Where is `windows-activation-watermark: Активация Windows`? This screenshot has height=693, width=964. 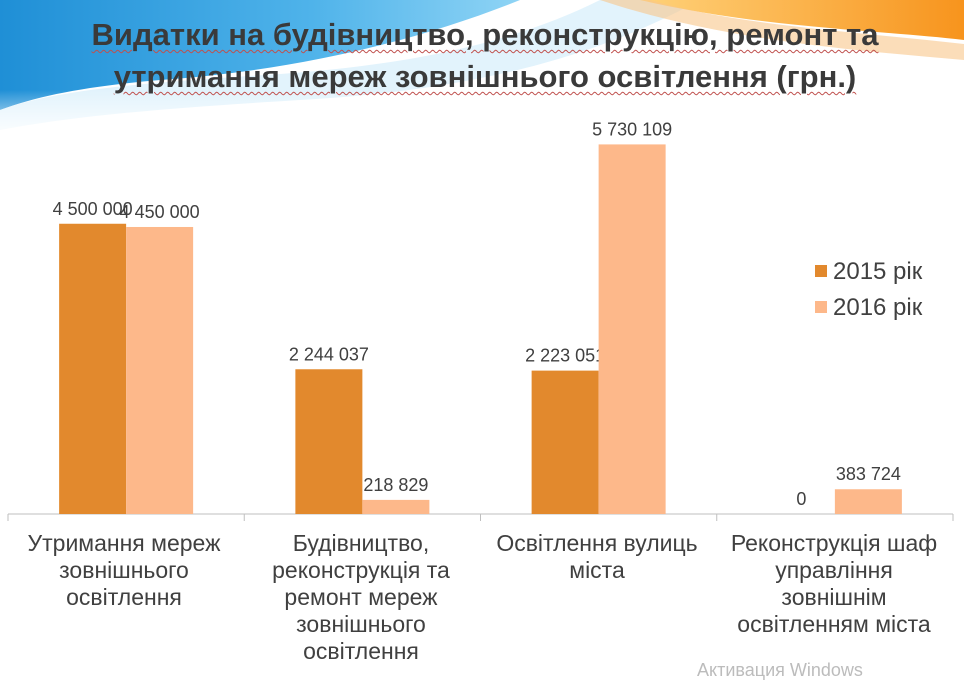
windows-activation-watermark: Активация Windows is located at coordinates (780, 670).